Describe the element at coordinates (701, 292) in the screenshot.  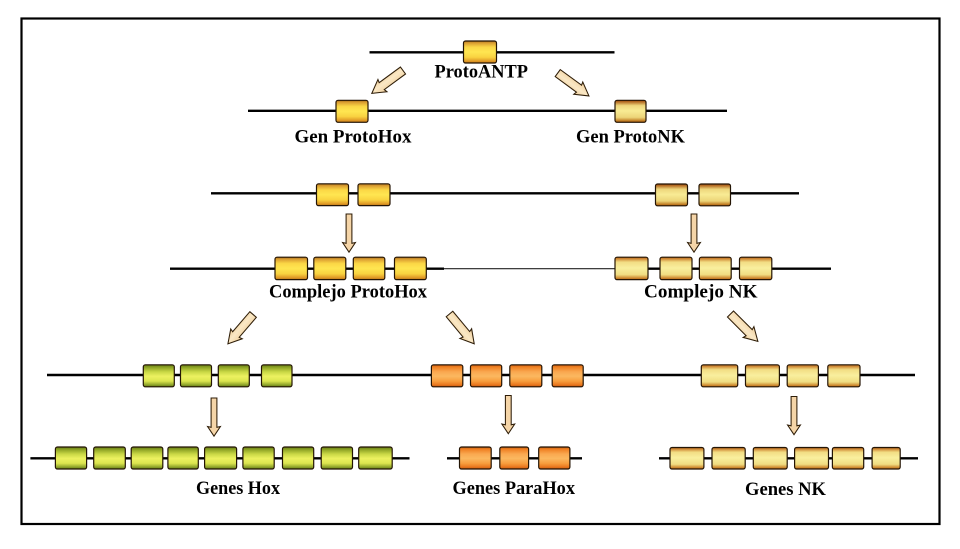
I see `svg-text: Complejo NK` at that location.